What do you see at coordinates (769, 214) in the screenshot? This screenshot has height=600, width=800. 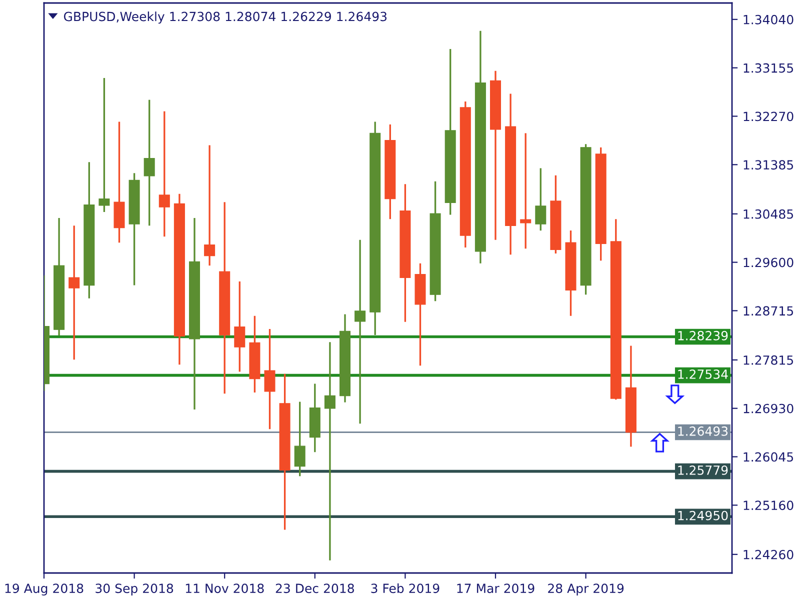 I see `y-tick-label: 1.30485` at bounding box center [769, 214].